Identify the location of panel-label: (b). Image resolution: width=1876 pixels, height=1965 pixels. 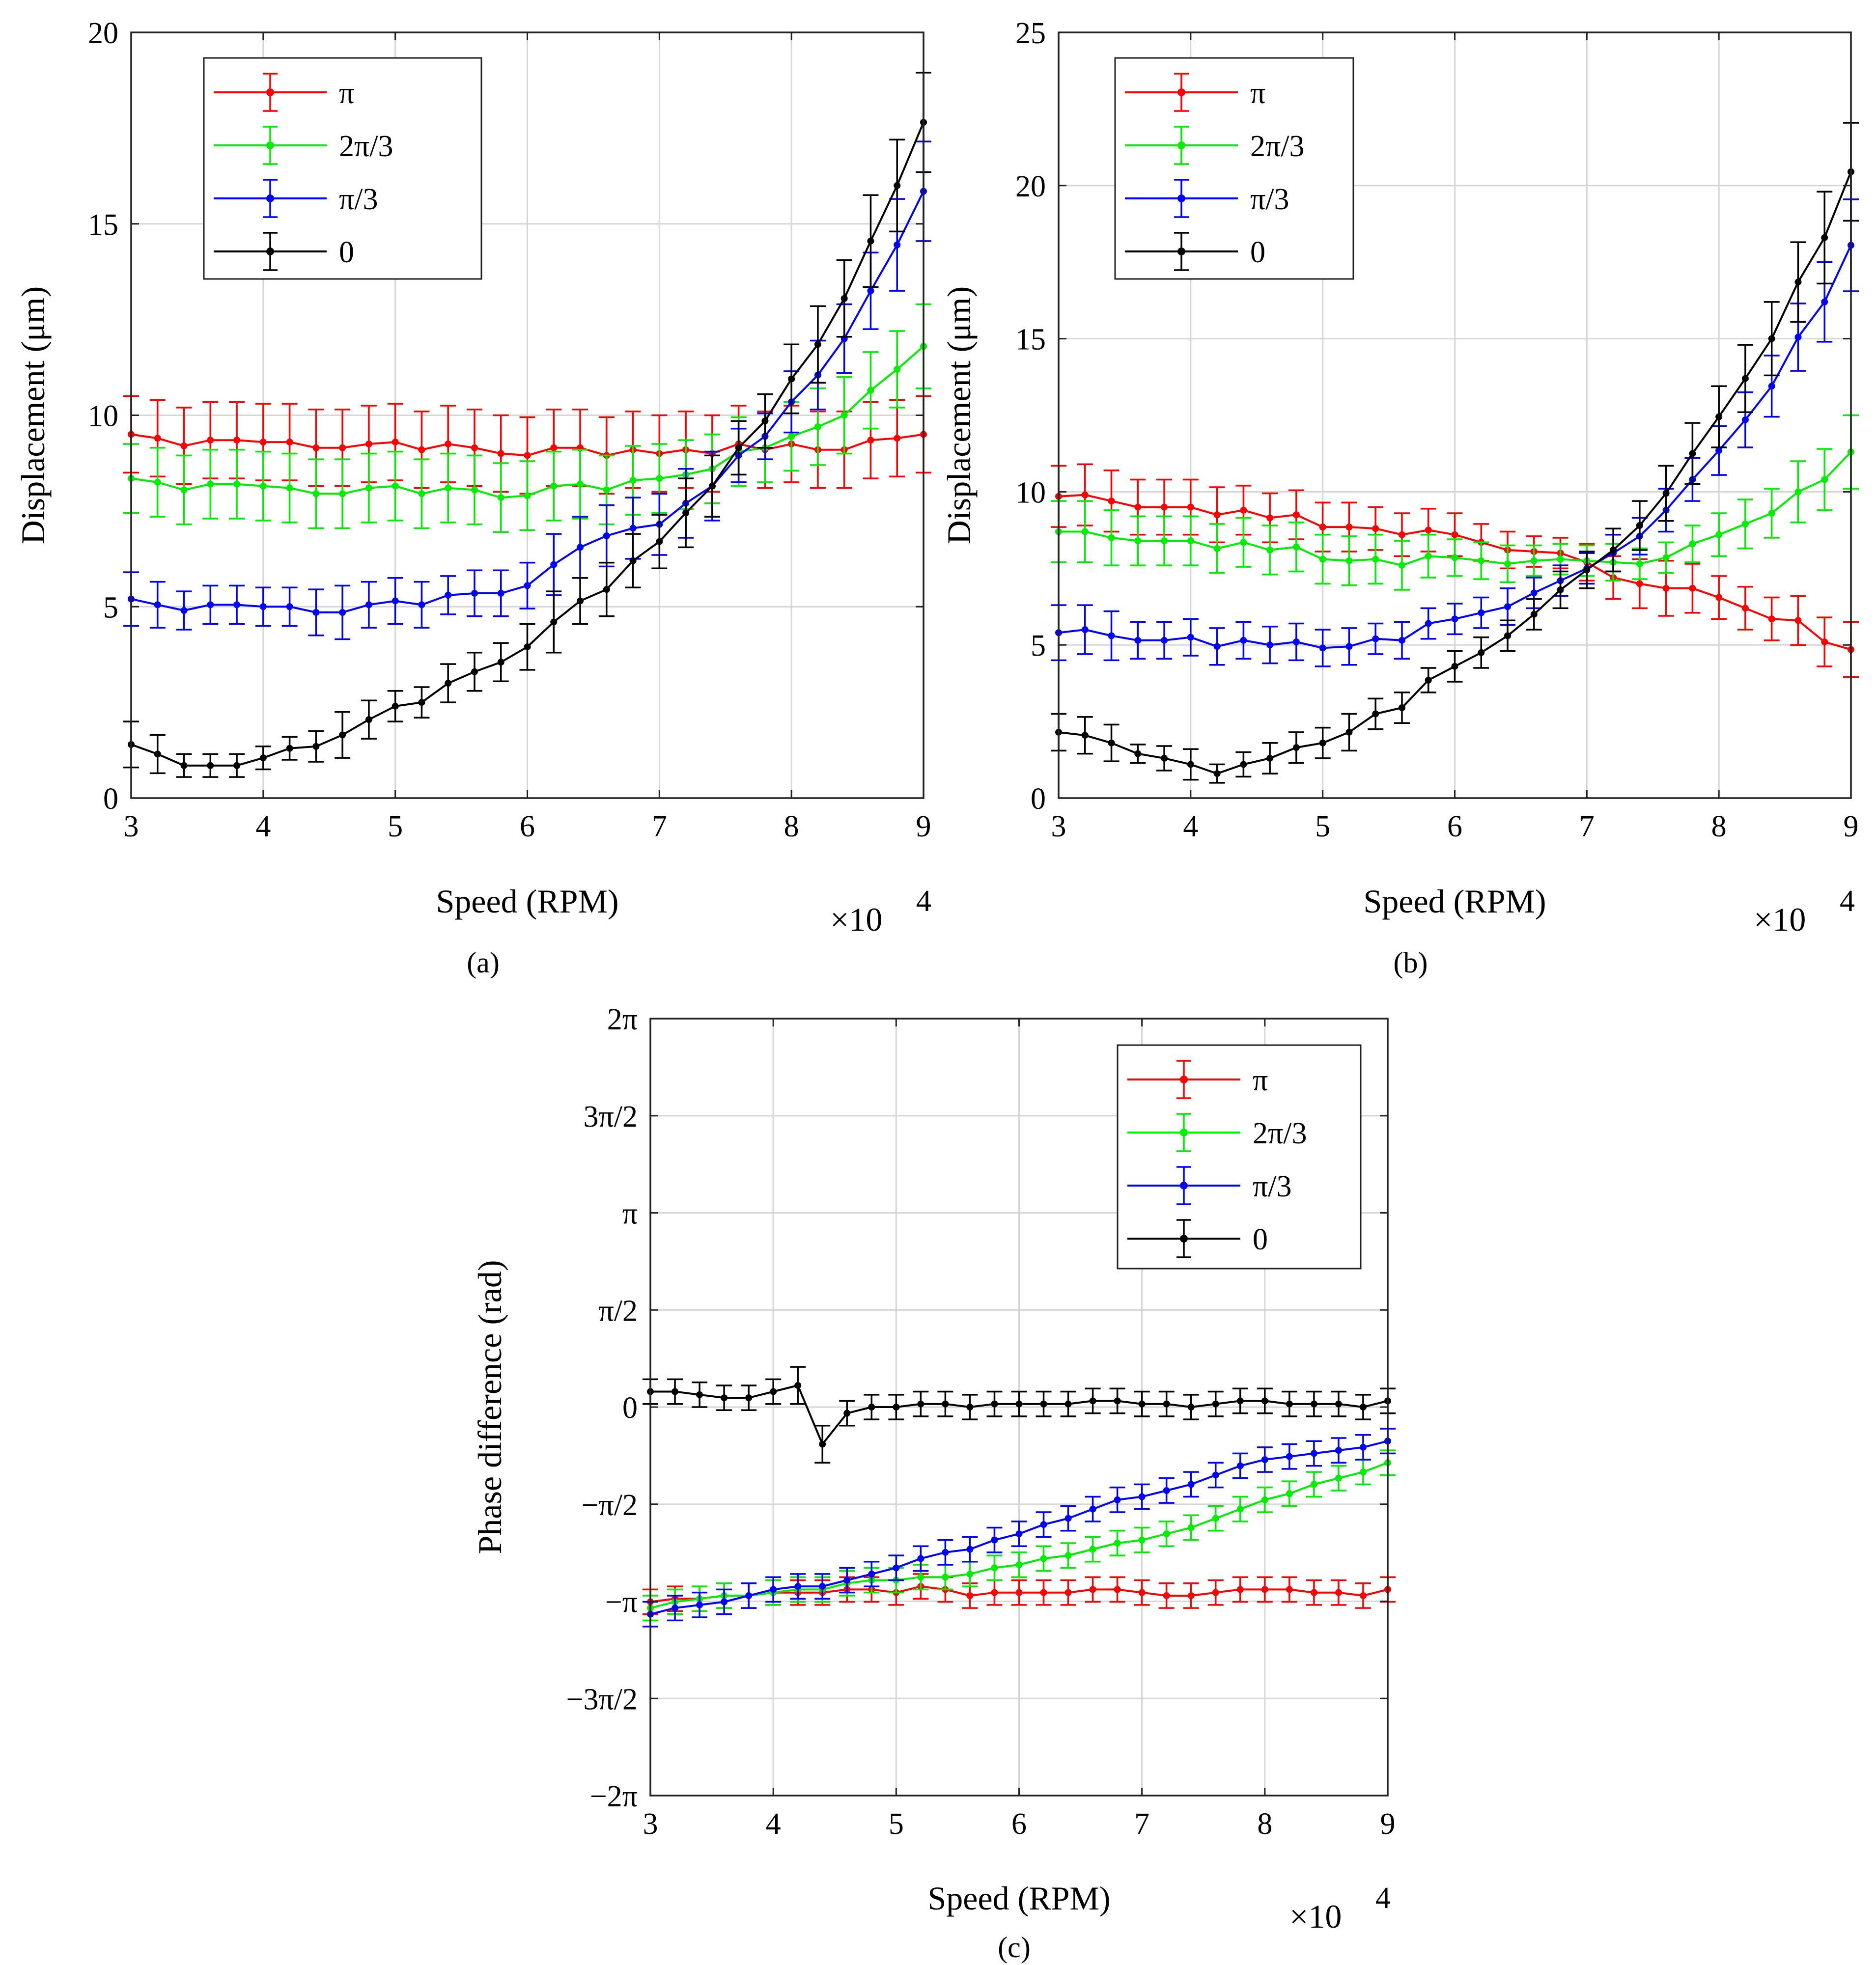
(1411, 963).